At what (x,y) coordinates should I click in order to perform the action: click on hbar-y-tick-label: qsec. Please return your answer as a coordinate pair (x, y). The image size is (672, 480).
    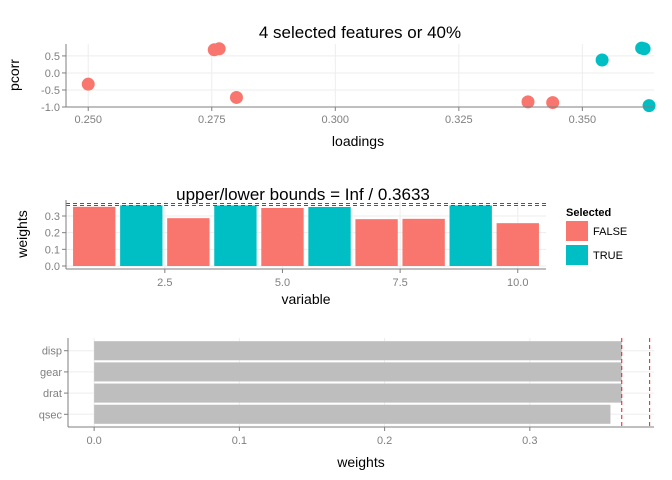
    Looking at the image, I should click on (51, 415).